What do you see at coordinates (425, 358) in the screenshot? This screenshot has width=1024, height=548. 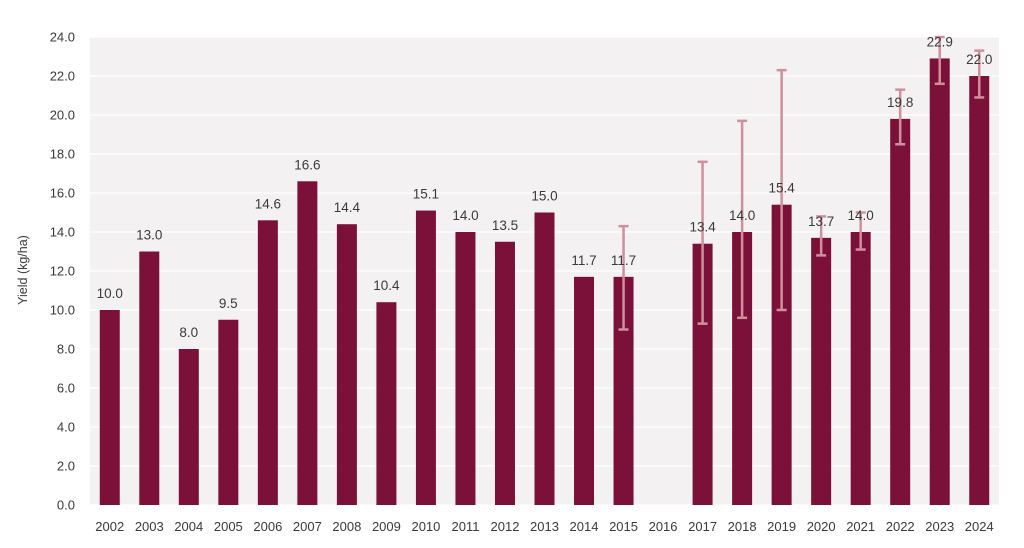 I see `bar-2010` at bounding box center [425, 358].